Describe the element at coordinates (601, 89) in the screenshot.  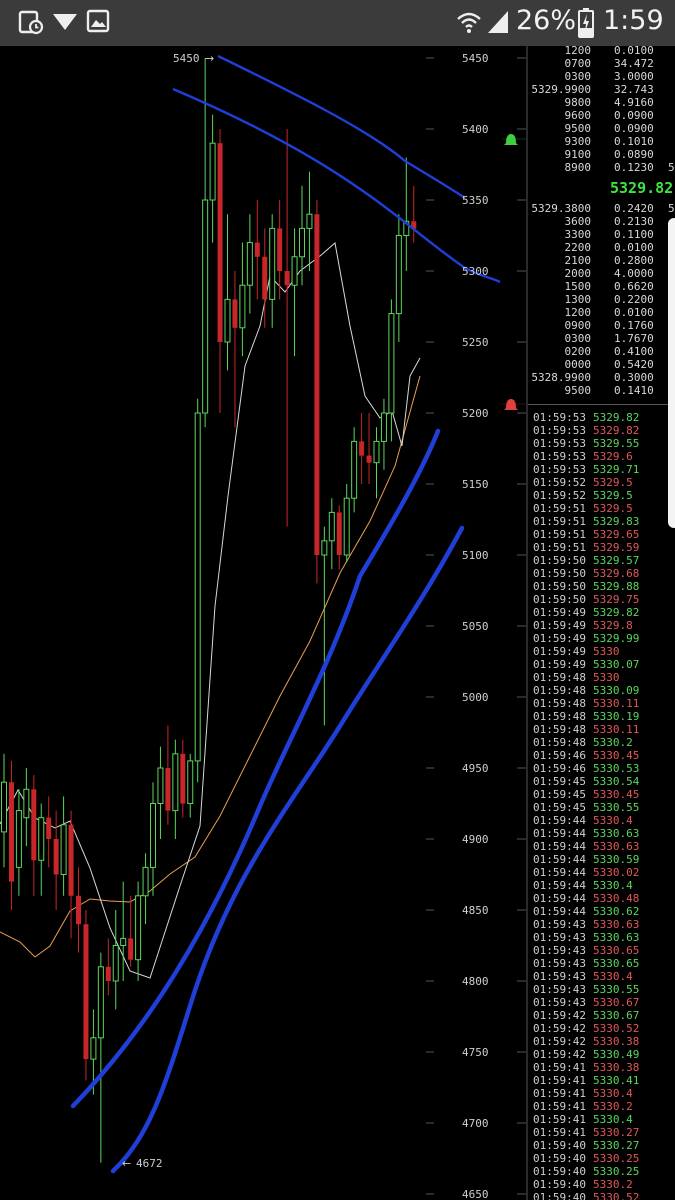
I see `order-book-row: 5329.9900 32.743` at that location.